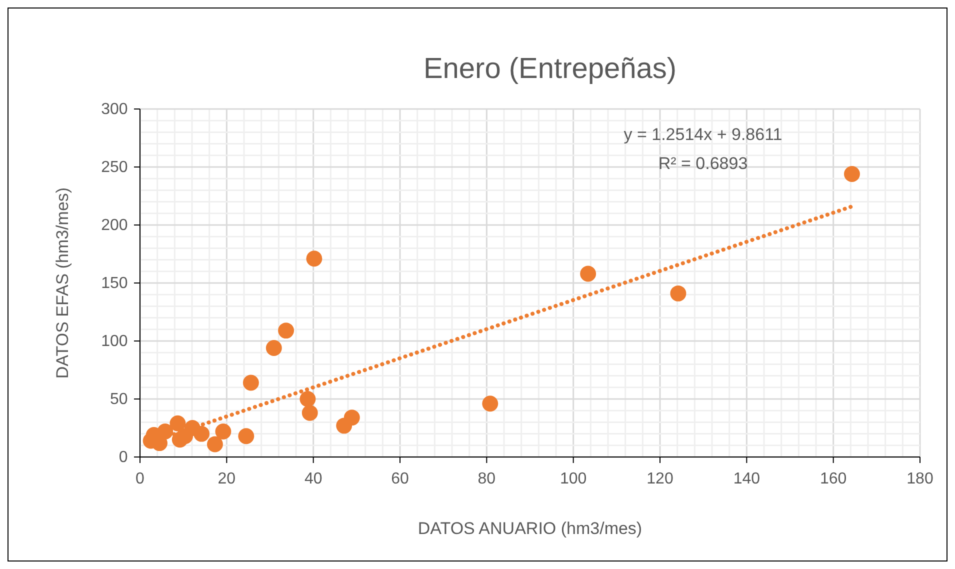 The height and width of the screenshot is (569, 955). What do you see at coordinates (114, 283) in the screenshot?
I see `y-tick-label: 150` at bounding box center [114, 283].